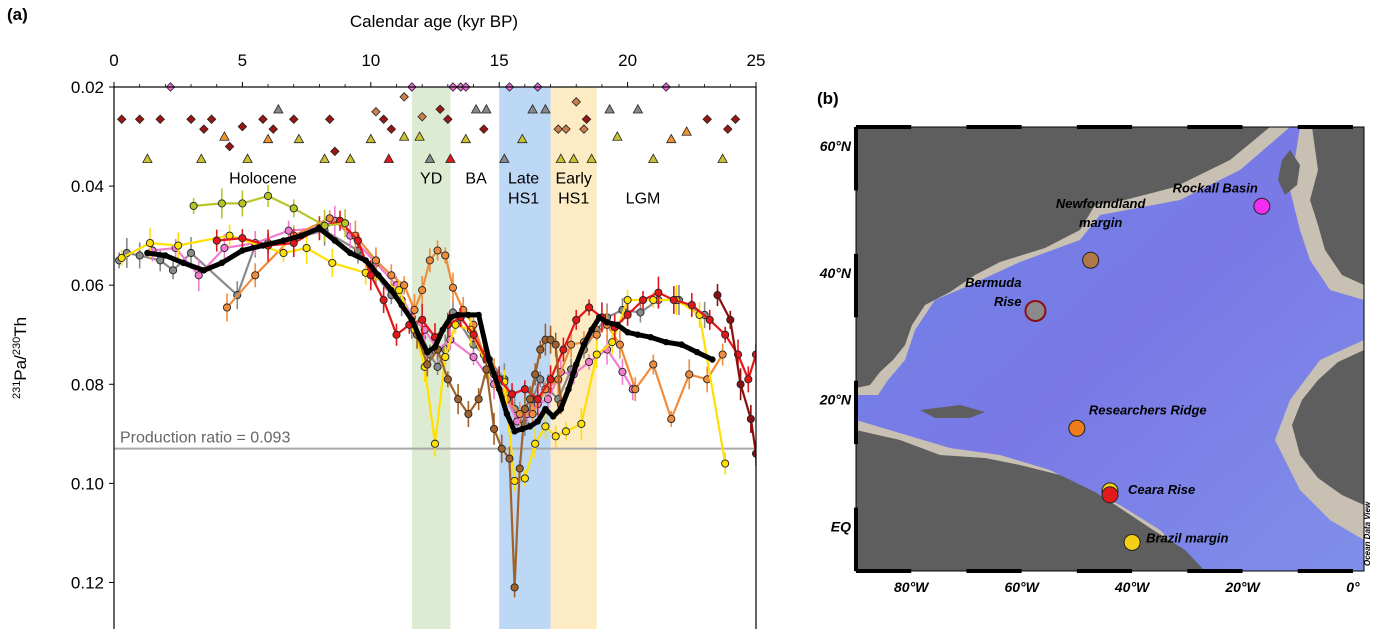 Image resolution: width=1374 pixels, height=629 pixels. Describe the element at coordinates (523, 198) in the screenshot. I see `period-label-4: HS1` at that location.